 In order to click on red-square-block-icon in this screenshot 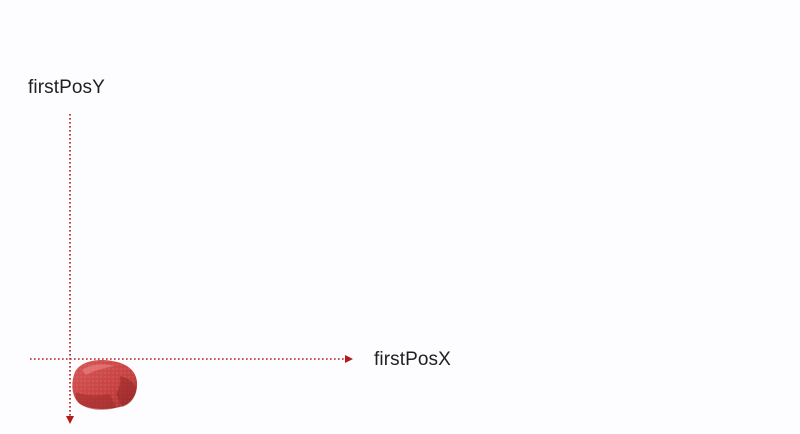, I will do `click(105, 385)`.